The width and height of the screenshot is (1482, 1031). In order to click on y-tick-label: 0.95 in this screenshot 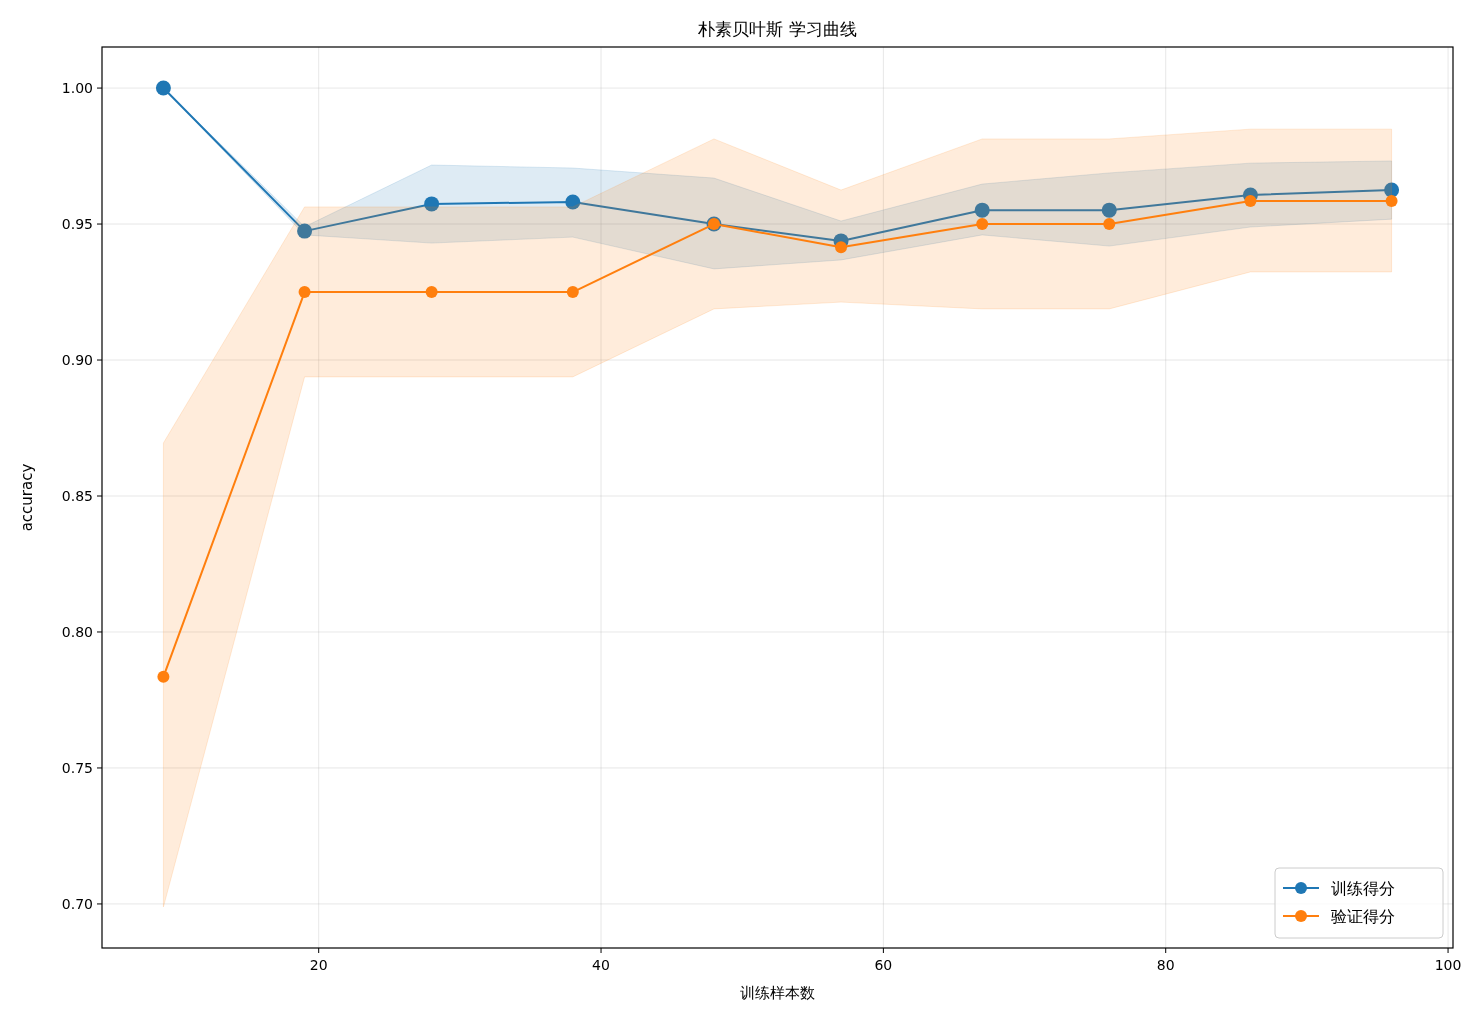, I will do `click(77, 224)`.